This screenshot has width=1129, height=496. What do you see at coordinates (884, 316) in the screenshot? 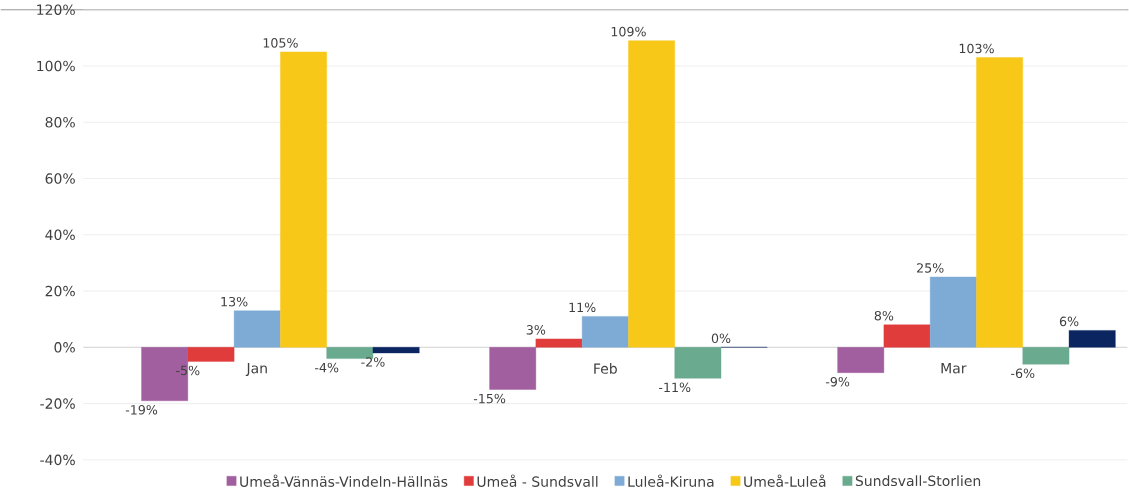
I see `data-label: 8%` at bounding box center [884, 316].